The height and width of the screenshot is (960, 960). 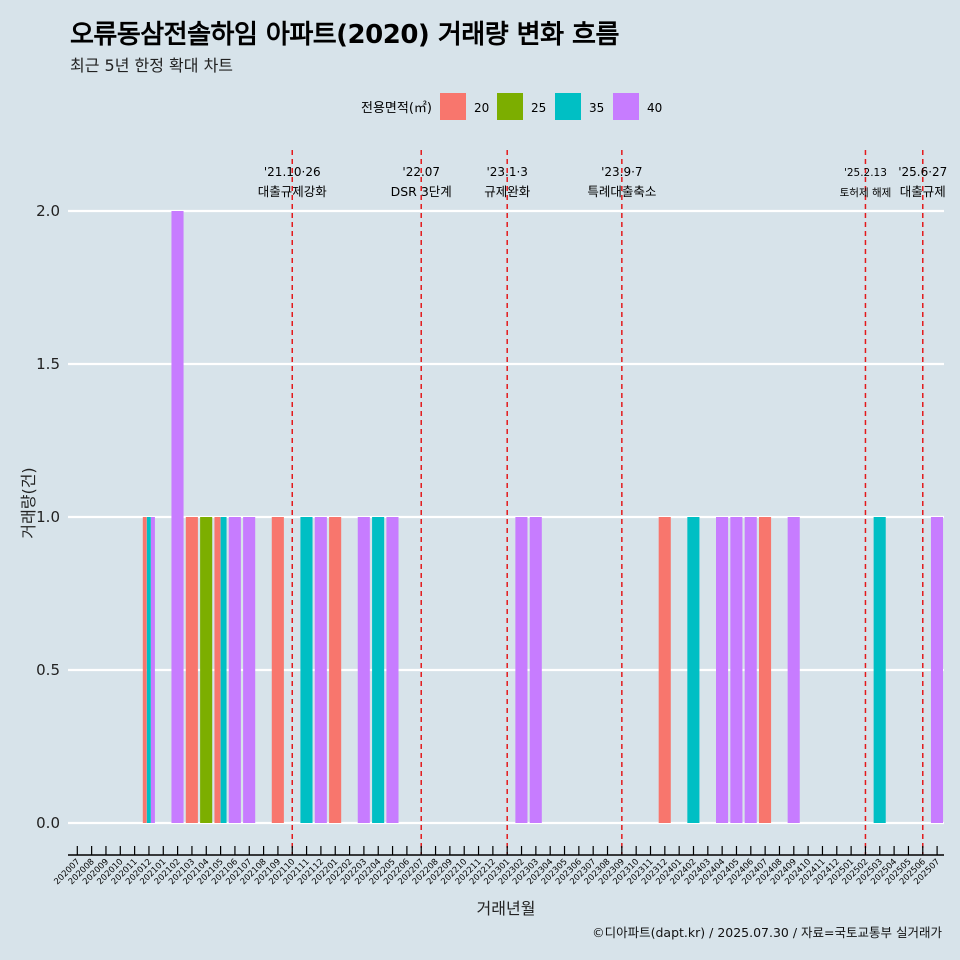 I want to click on y-tick-label: 1.5, so click(x=48, y=364).